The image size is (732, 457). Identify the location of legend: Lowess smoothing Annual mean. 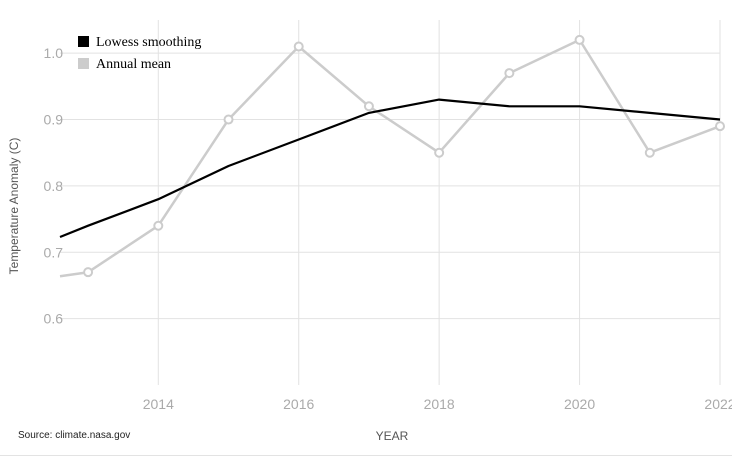
(139, 53).